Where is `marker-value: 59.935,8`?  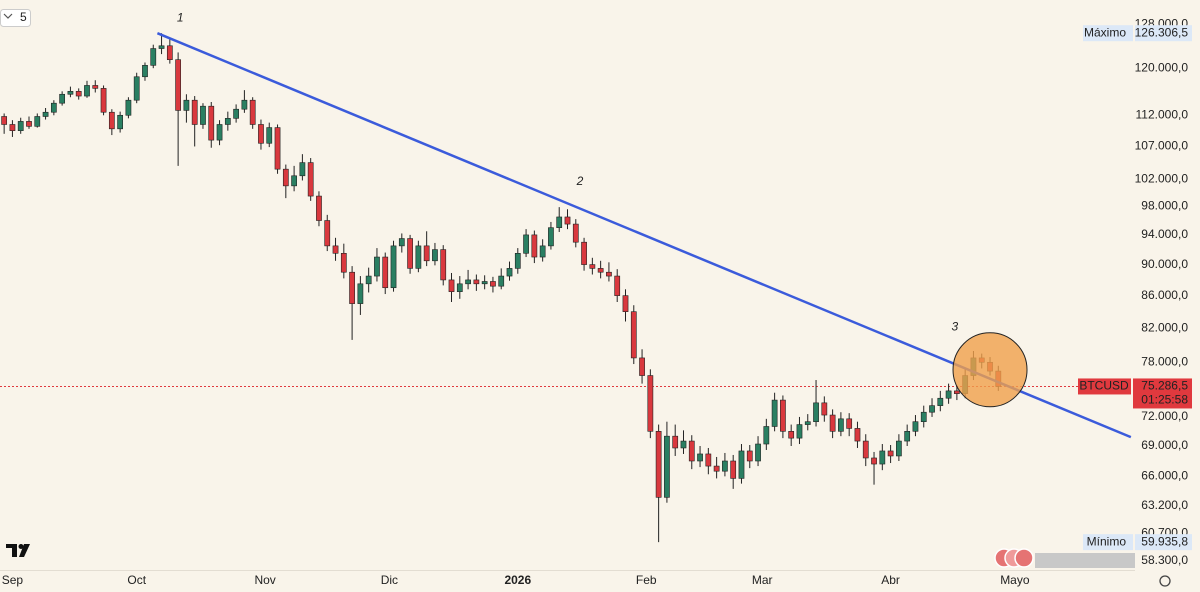
marker-value: 59.935,8 is located at coordinates (1164, 541).